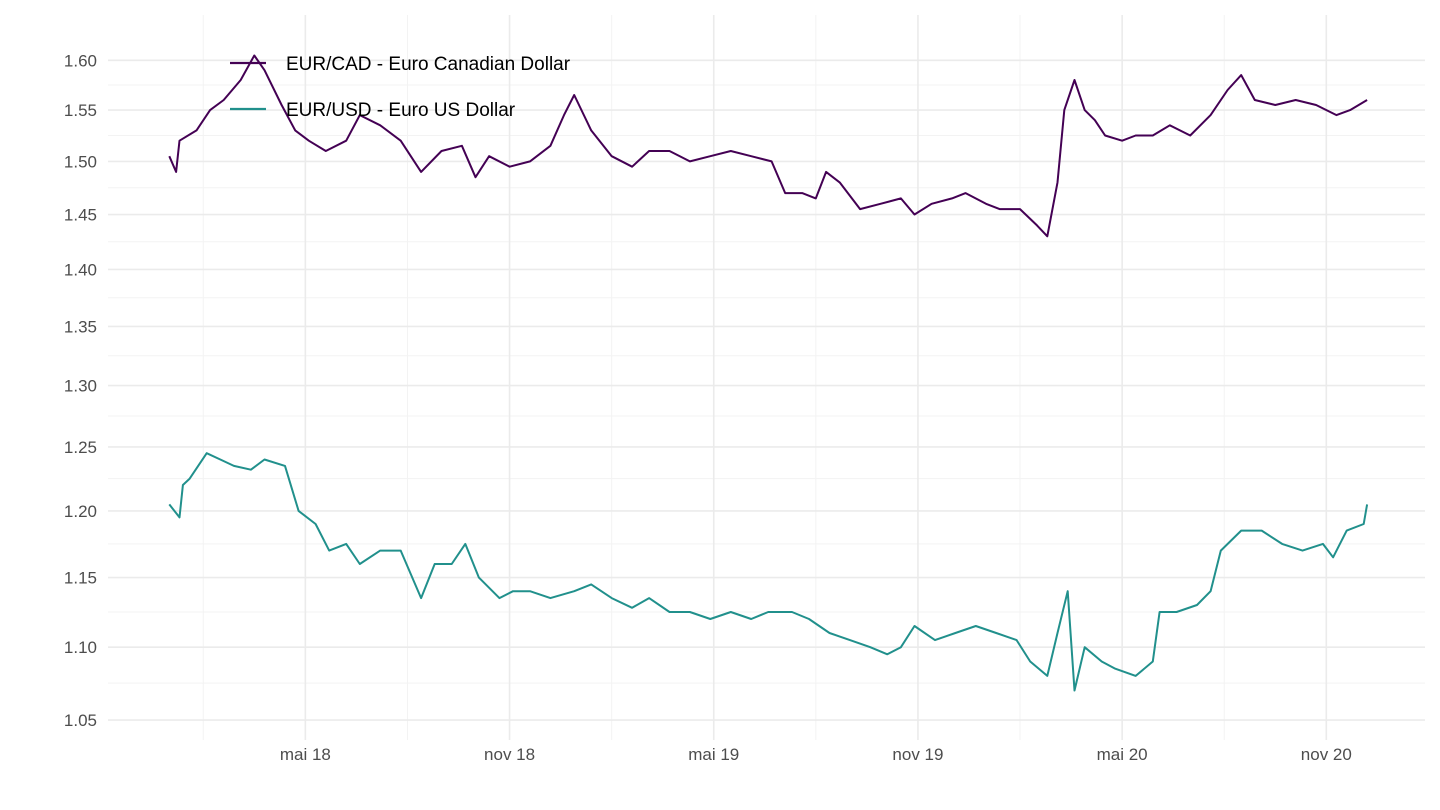 The image size is (1440, 810). What do you see at coordinates (1122, 754) in the screenshot?
I see `x-tick-label: mai 20` at bounding box center [1122, 754].